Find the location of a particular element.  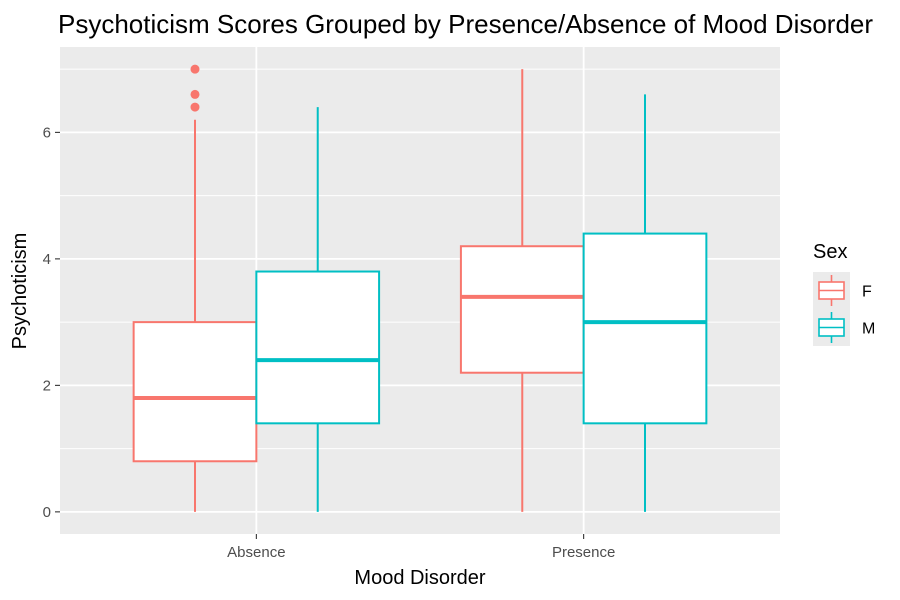

y-tick-label: 4 is located at coordinates (47, 259).